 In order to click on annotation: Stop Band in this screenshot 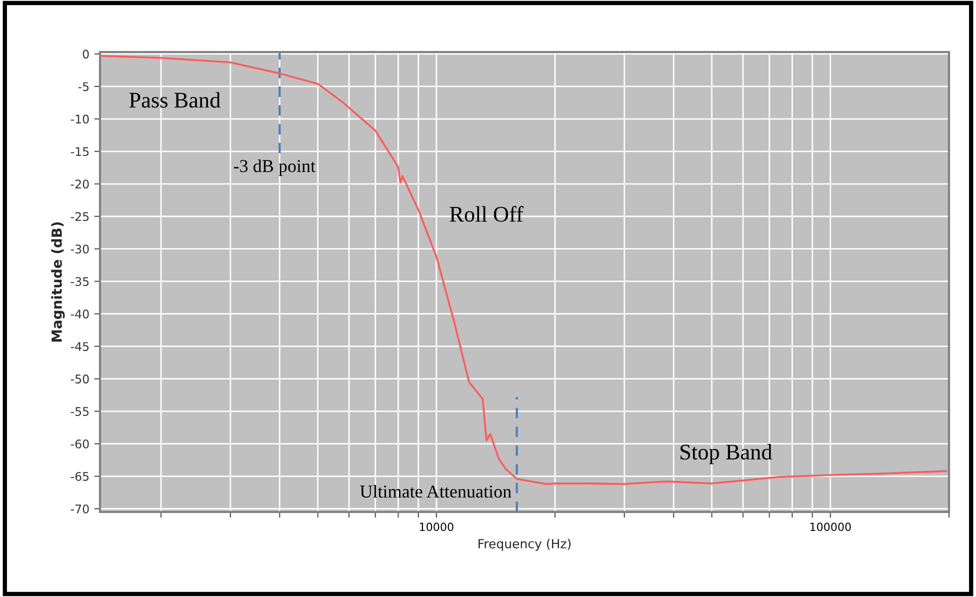, I will do `click(726, 454)`.